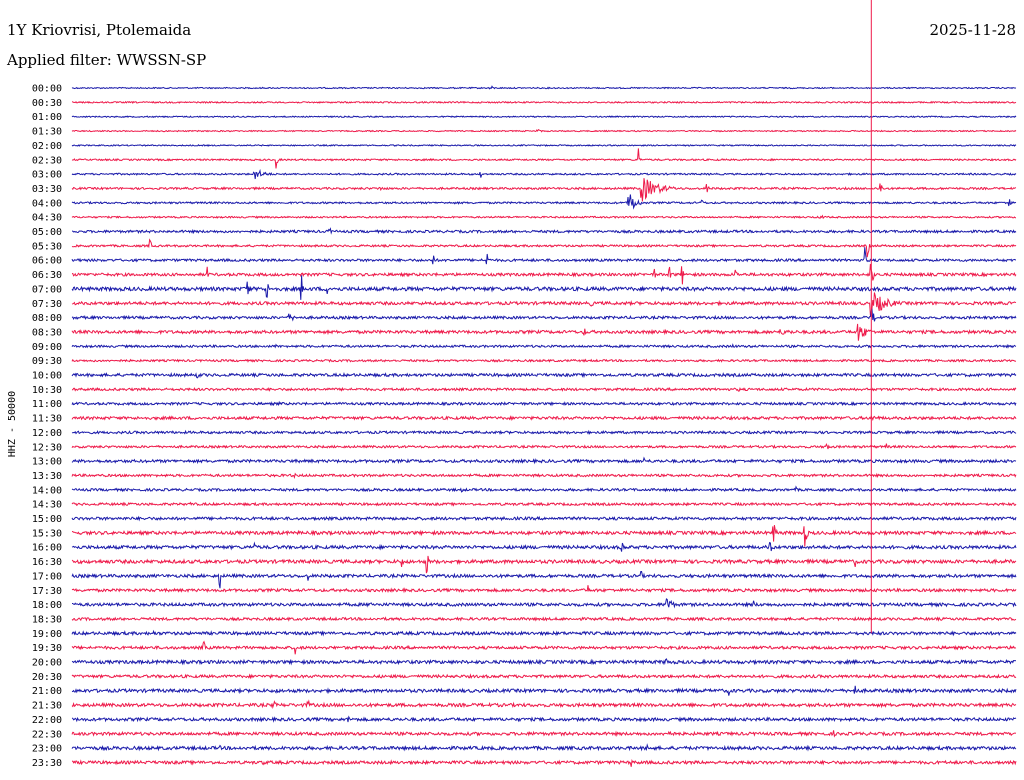 Image resolution: width=1024 pixels, height=780 pixels. Describe the element at coordinates (47, 404) in the screenshot. I see `row-time-label: 11:00` at that location.